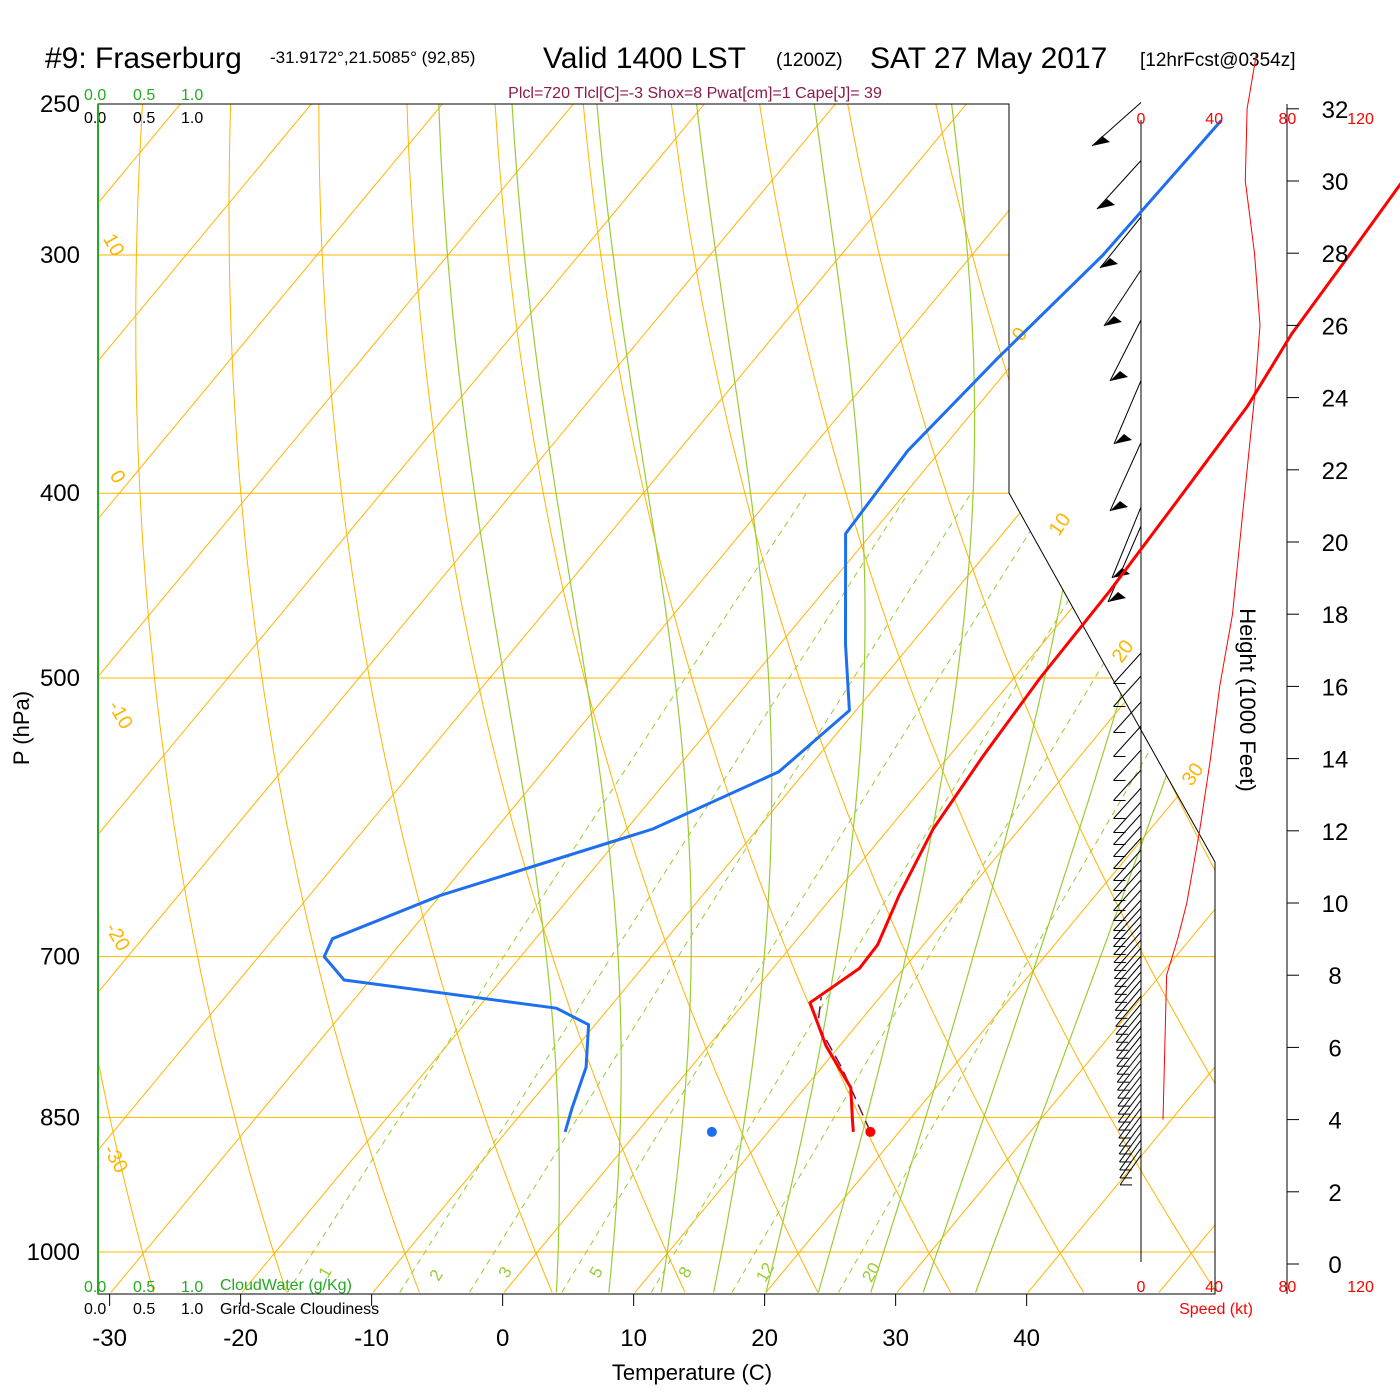  I want to click on temperature-tick: -30, so click(109, 1338).